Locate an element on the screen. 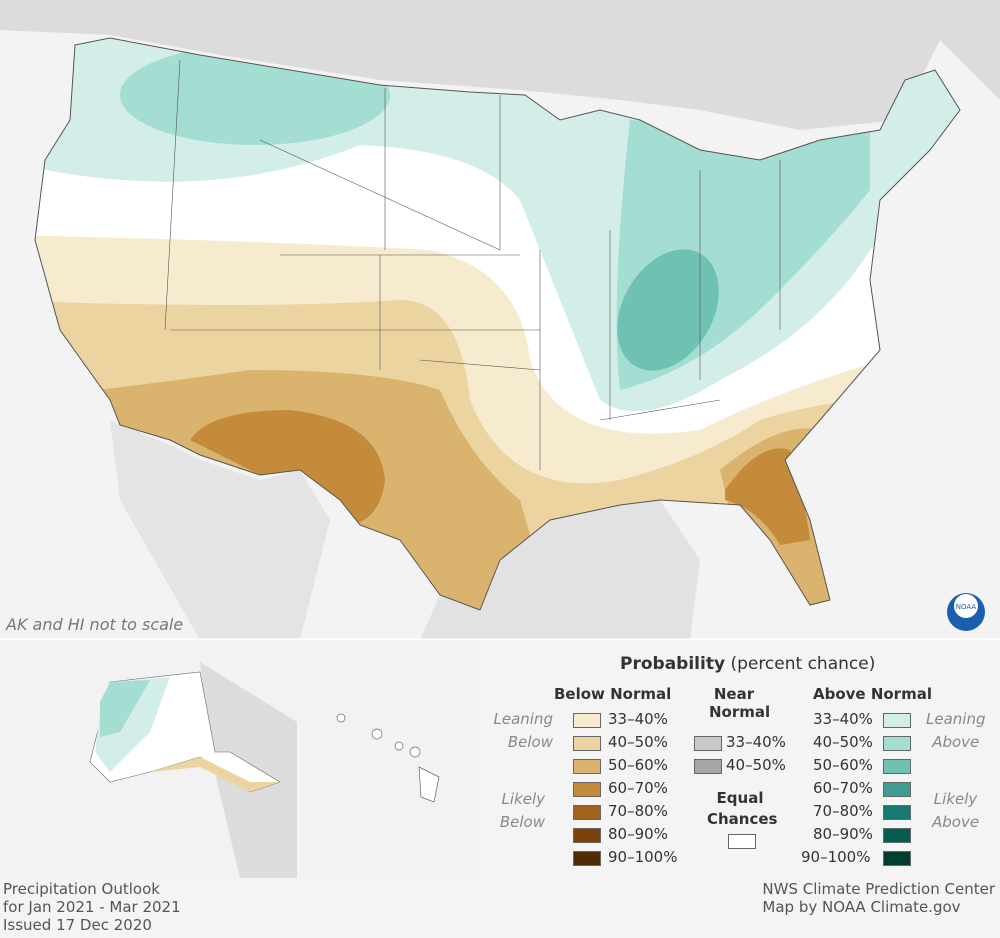  equal-chances-label: Equal Chances is located at coordinates (742, 808).